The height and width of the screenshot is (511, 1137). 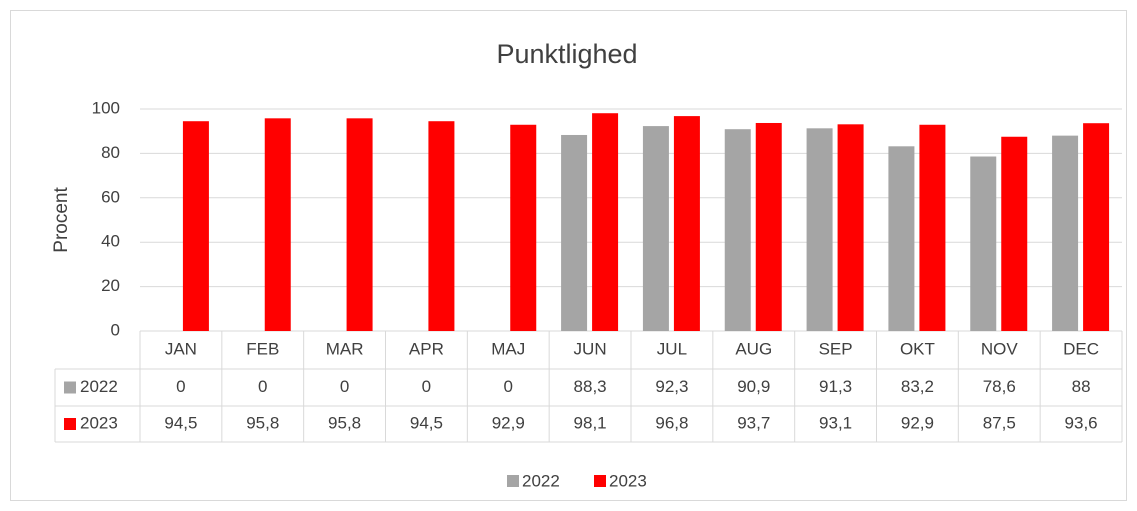 I want to click on table-value: 88,3, so click(x=590, y=386).